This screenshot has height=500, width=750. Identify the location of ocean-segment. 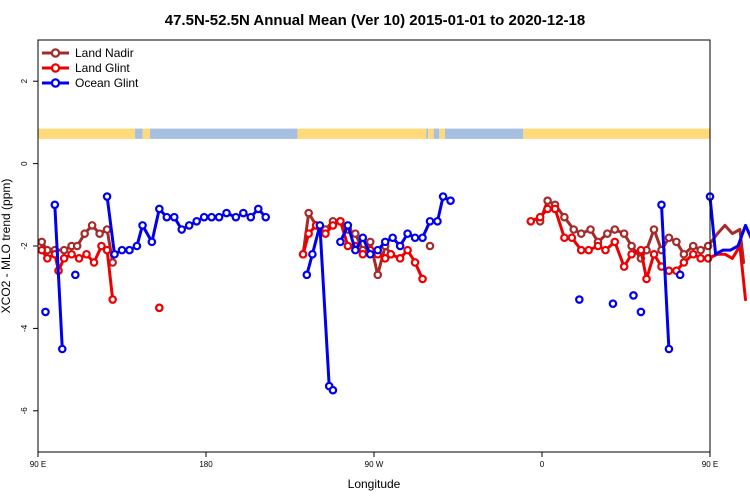
(139, 133).